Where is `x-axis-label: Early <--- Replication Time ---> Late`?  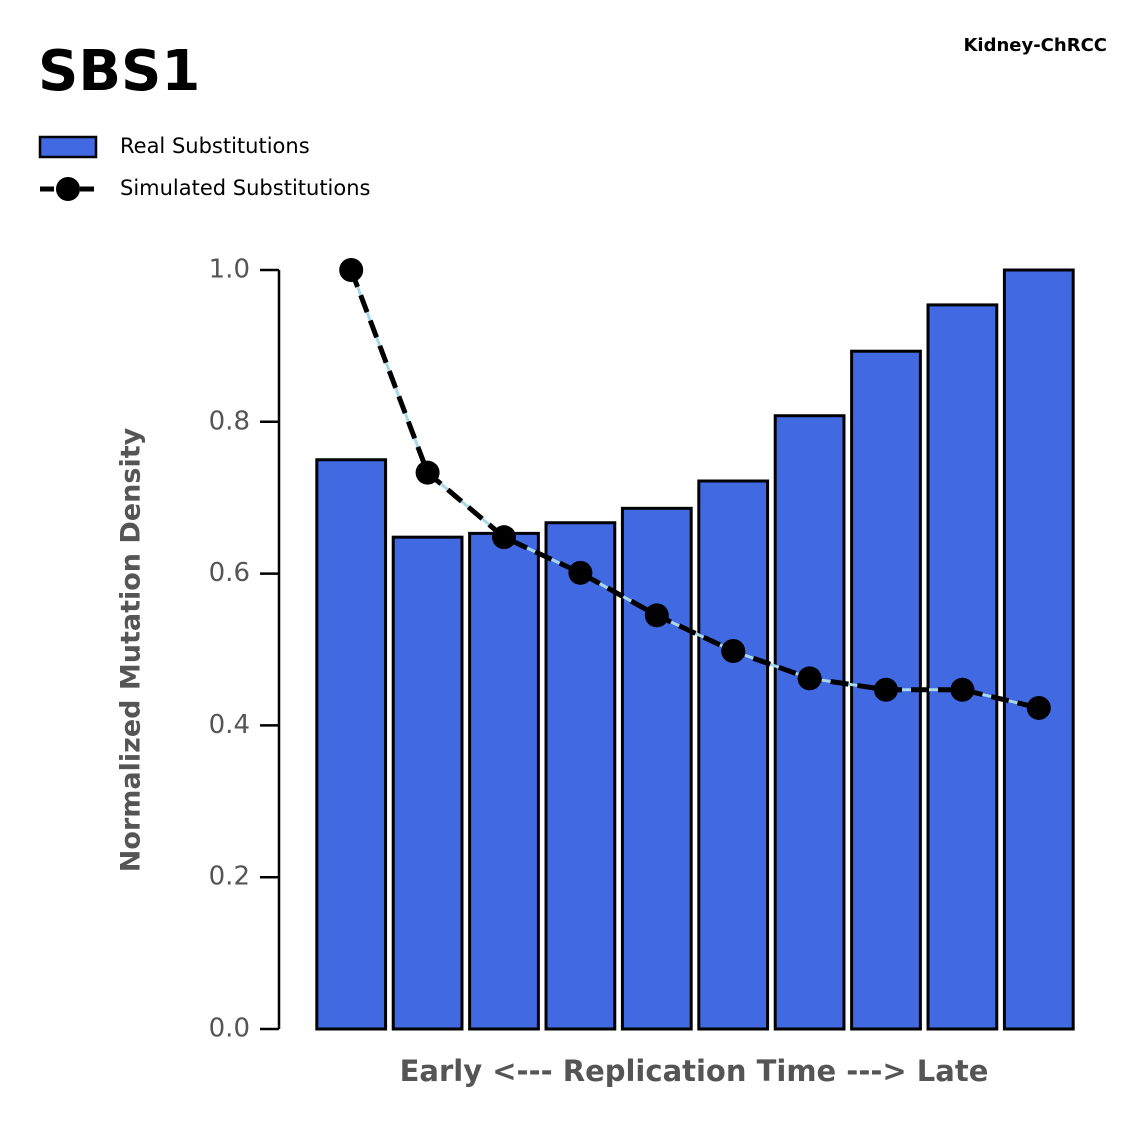 x-axis-label: Early <--- Replication Time ---> Late is located at coordinates (694, 1071).